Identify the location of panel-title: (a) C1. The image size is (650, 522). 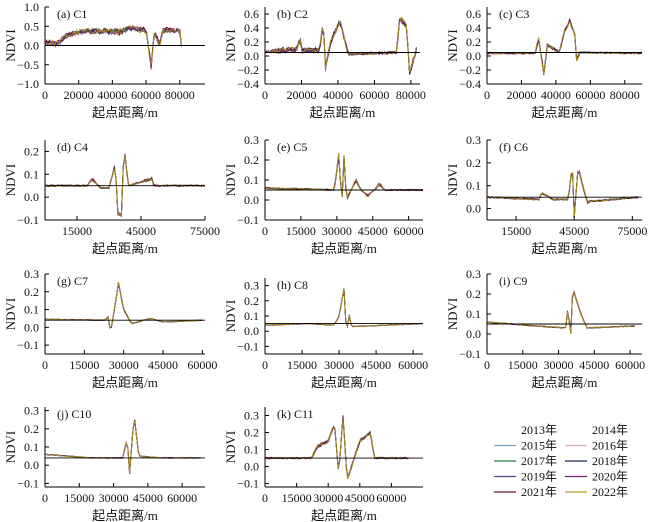
(72, 14).